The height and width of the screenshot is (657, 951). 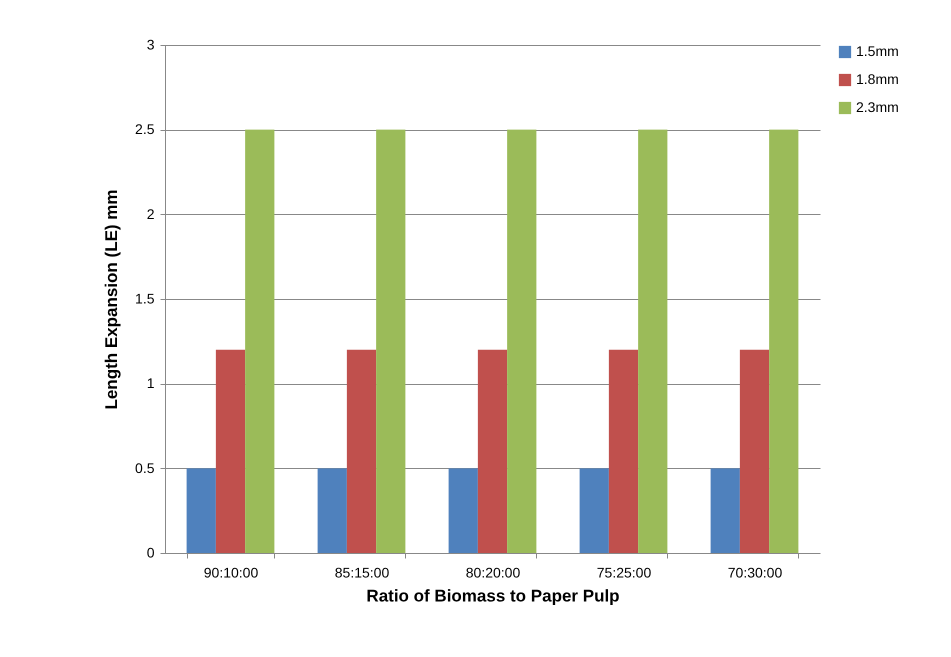 I want to click on x-axis-title: Ratio of Biomass to Paper Pulp, so click(x=493, y=596).